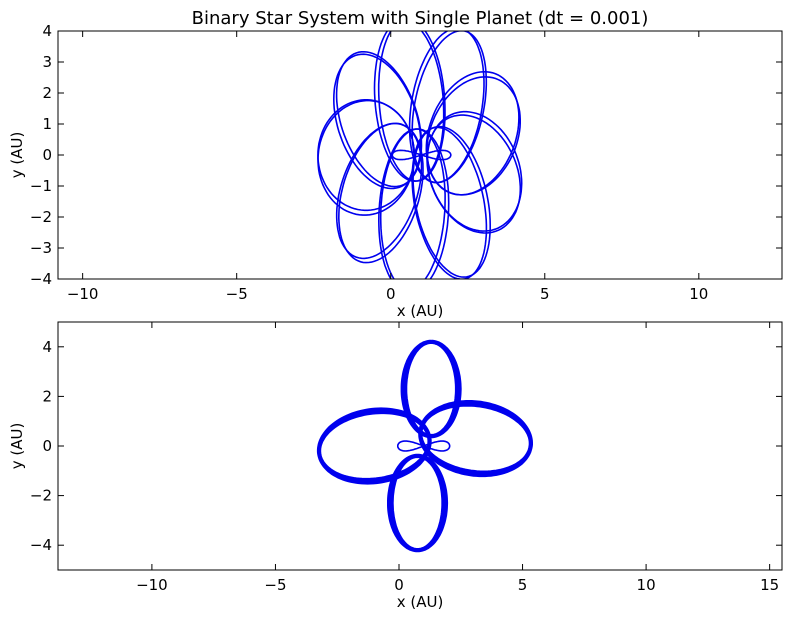 This screenshot has width=791, height=624. What do you see at coordinates (41, 248) in the screenshot?
I see `y-tick-label: −3` at bounding box center [41, 248].